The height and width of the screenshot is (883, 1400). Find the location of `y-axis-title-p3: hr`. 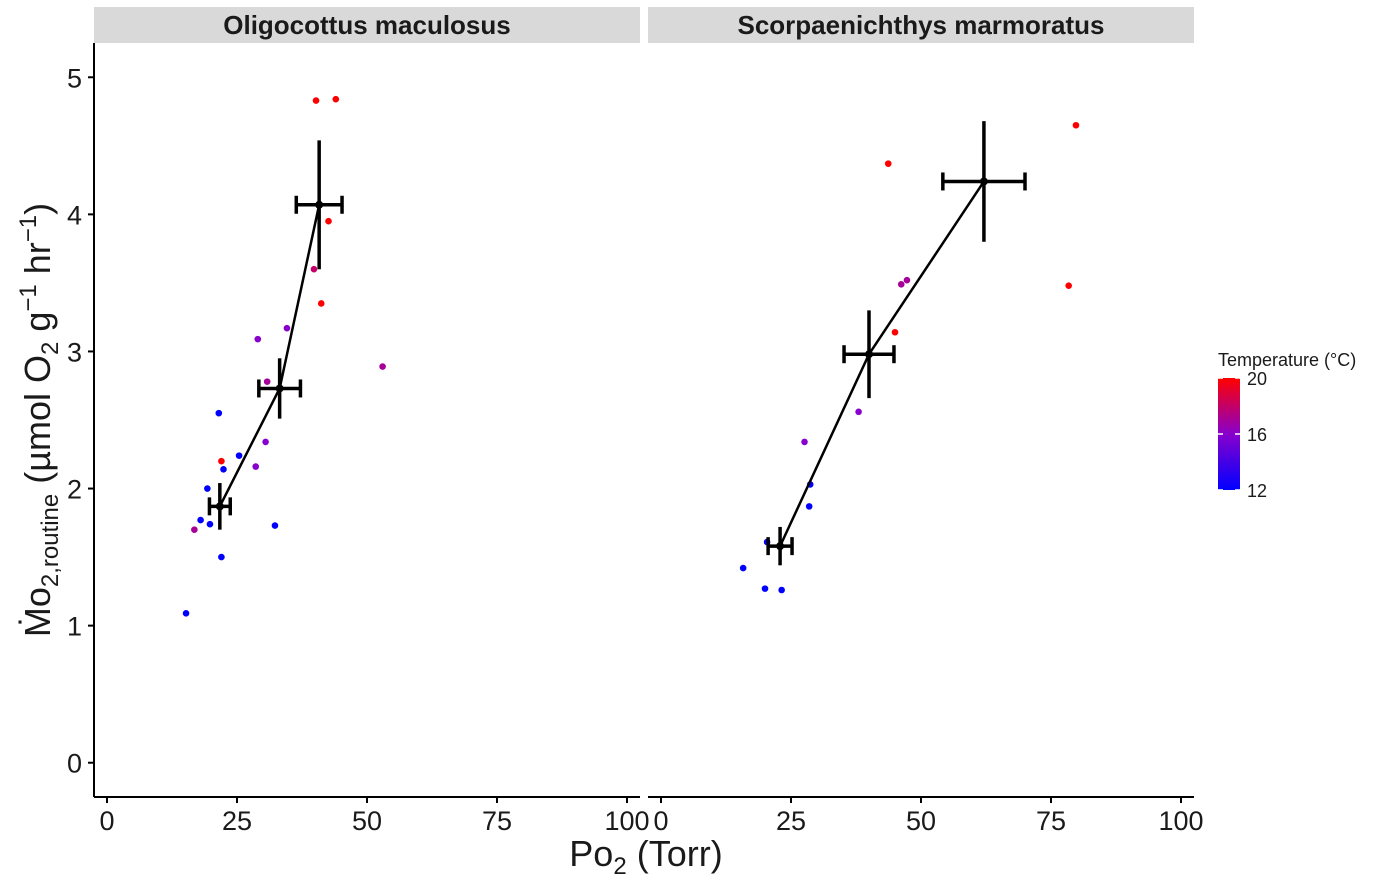

y-axis-title-p3: hr is located at coordinates (37, 263).